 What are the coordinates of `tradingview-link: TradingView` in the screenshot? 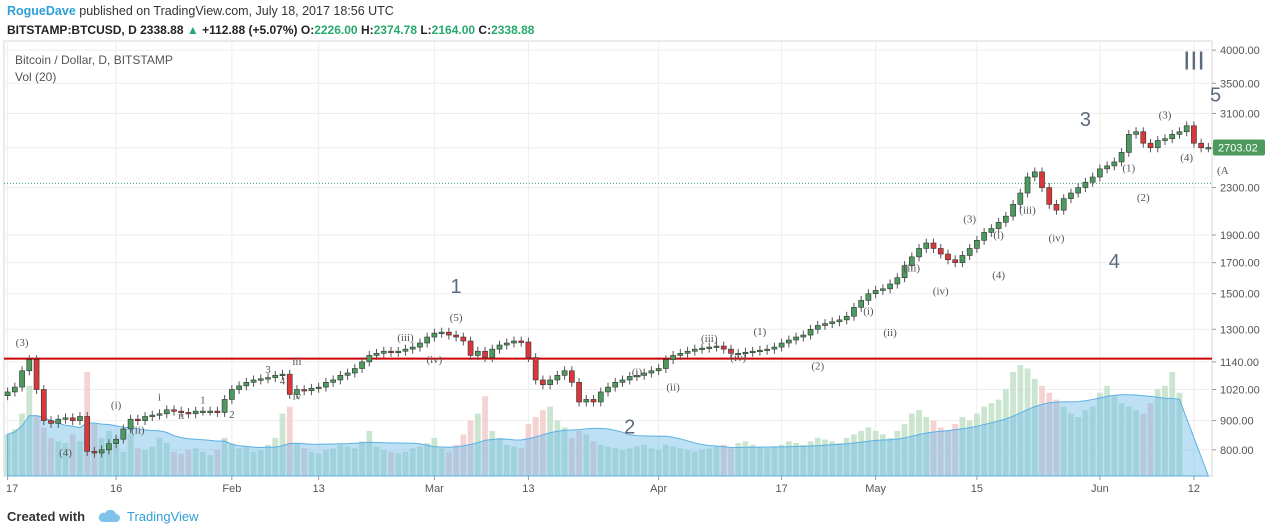 It's located at (163, 516).